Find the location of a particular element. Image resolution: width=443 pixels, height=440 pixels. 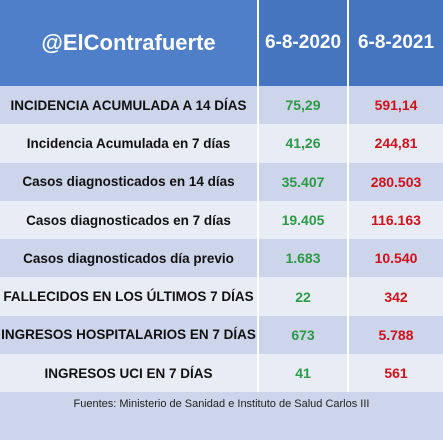

value-2021: 342 is located at coordinates (396, 296).